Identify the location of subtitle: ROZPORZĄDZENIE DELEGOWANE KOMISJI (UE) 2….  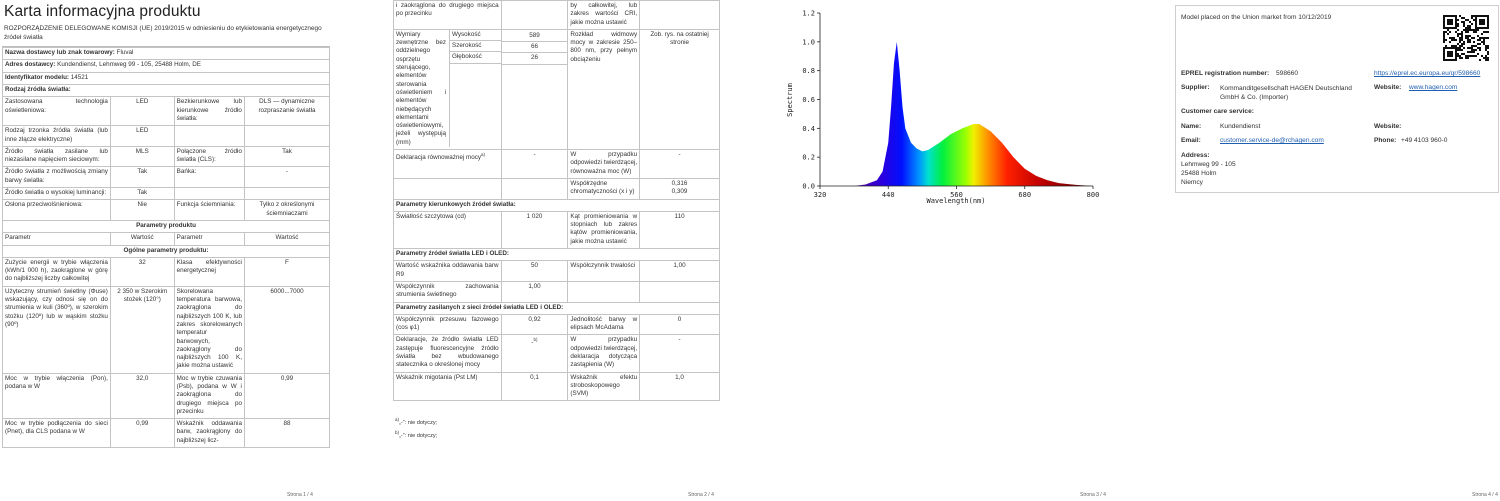
(166, 36).